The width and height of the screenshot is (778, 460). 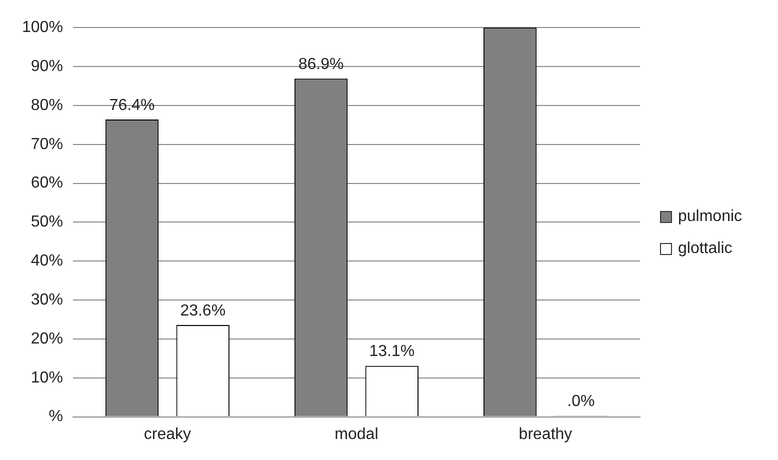 What do you see at coordinates (46, 377) in the screenshot?
I see `y-tick-label: 10%` at bounding box center [46, 377].